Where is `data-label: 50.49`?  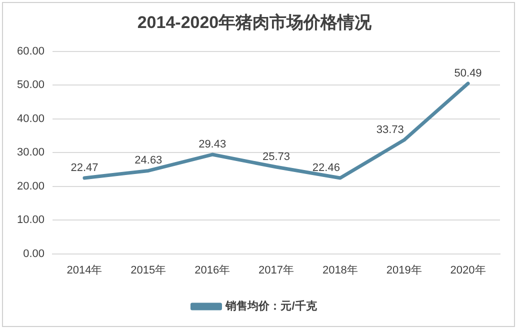
data-label: 50.49 is located at coordinates (468, 74).